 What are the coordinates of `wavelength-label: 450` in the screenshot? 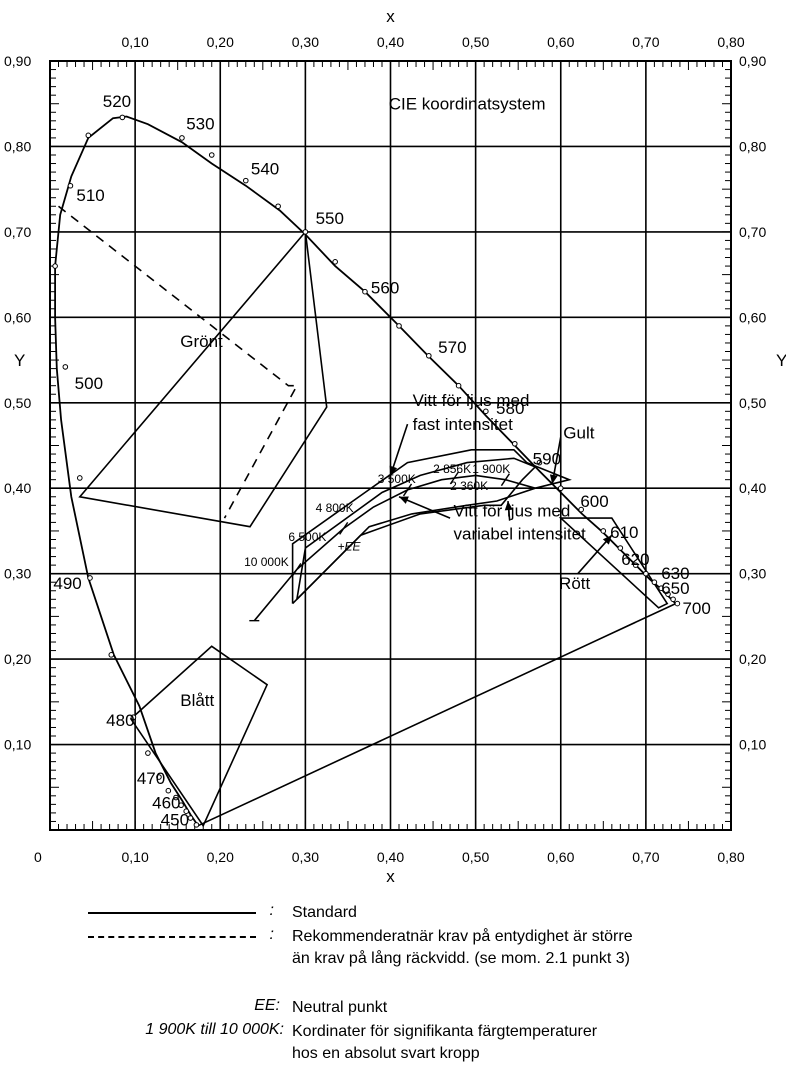 It's located at (175, 820).